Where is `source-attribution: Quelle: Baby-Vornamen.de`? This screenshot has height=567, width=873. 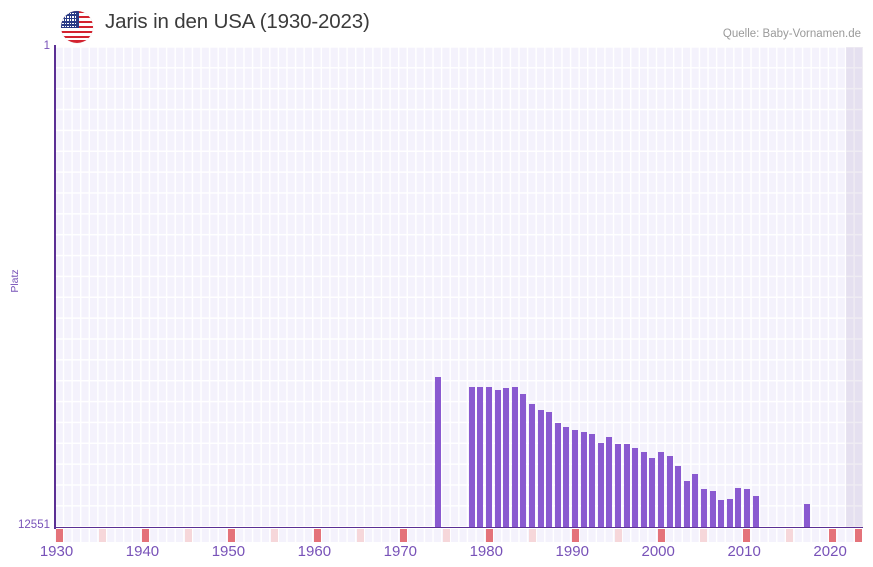
source-attribution: Quelle: Baby-Vornamen.de is located at coordinates (791, 34).